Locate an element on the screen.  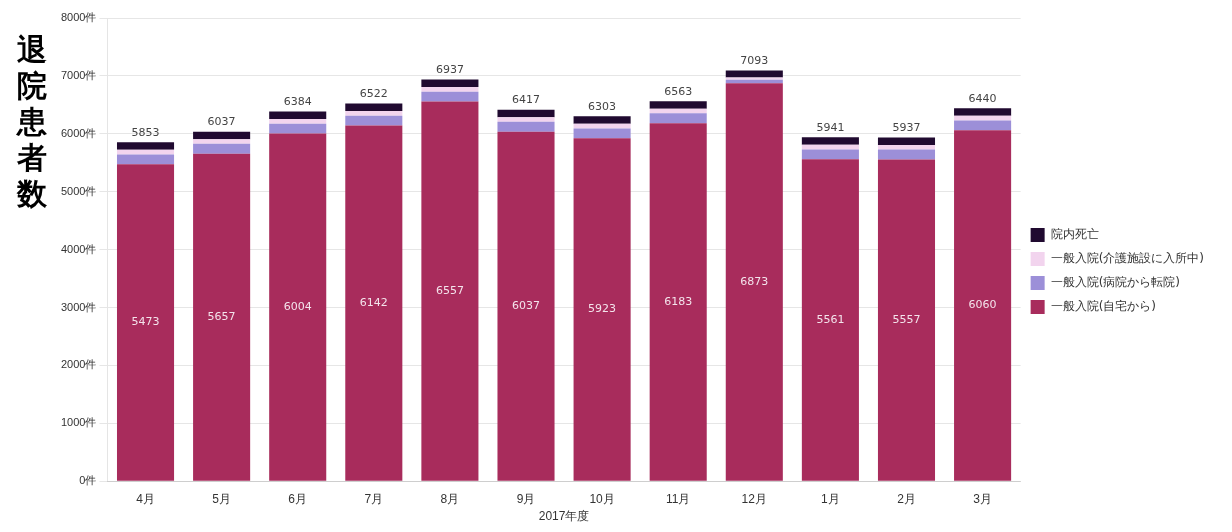
legend-label: 一般入院(病院から転院) is located at coordinates (1115, 282).